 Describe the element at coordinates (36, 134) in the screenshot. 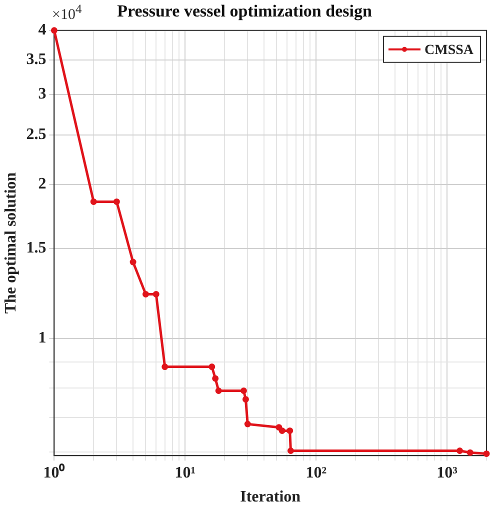

I see `y-tick-label: 2.5` at that location.